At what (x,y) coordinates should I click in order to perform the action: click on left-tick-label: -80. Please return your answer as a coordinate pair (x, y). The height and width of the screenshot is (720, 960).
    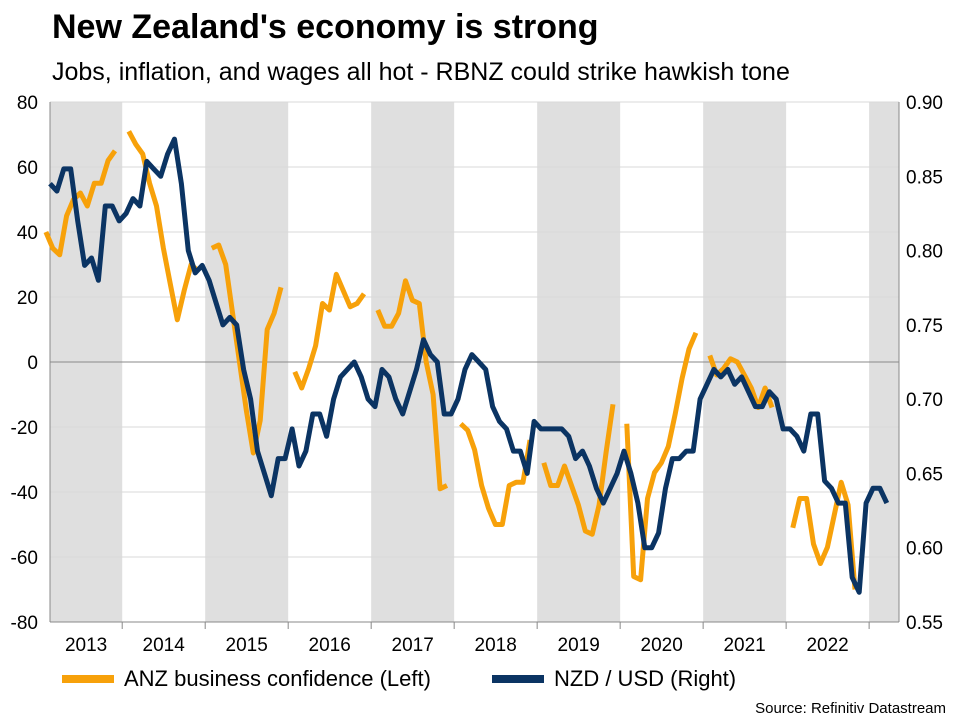
    Looking at the image, I should click on (24, 623).